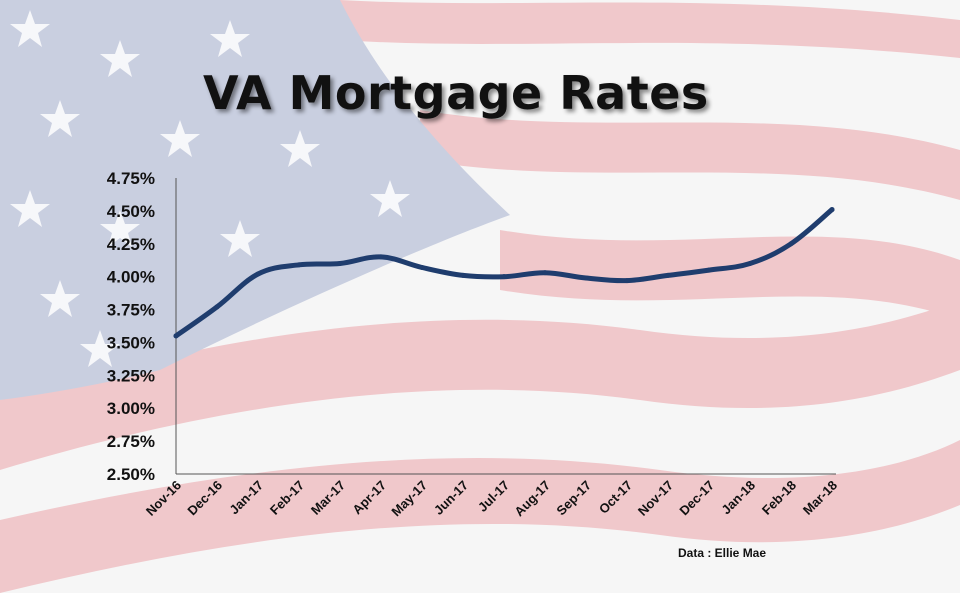 This screenshot has width=960, height=593. I want to click on y-tick-label: 2.50%, so click(131, 474).